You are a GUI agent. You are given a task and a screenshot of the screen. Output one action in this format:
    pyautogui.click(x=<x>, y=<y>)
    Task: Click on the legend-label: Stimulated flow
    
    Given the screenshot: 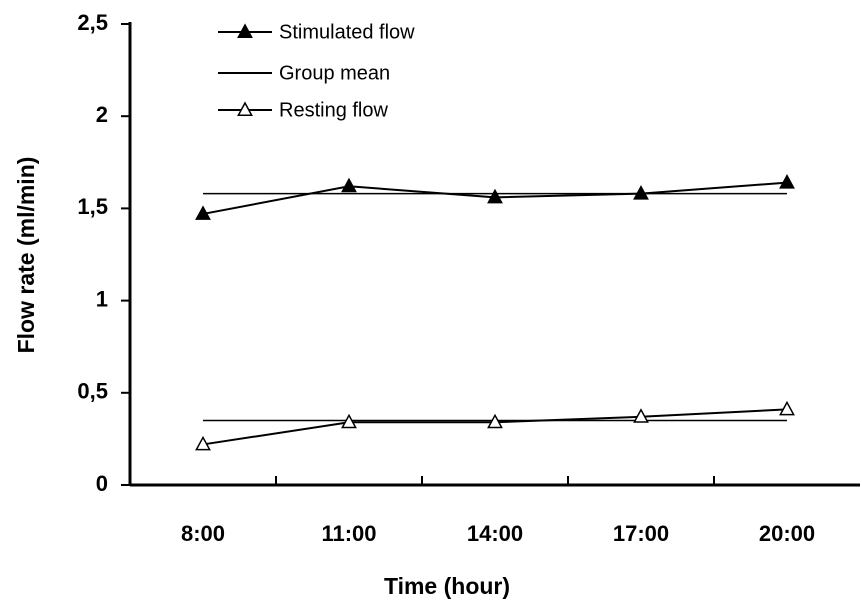 What is the action you would take?
    pyautogui.click(x=347, y=32)
    